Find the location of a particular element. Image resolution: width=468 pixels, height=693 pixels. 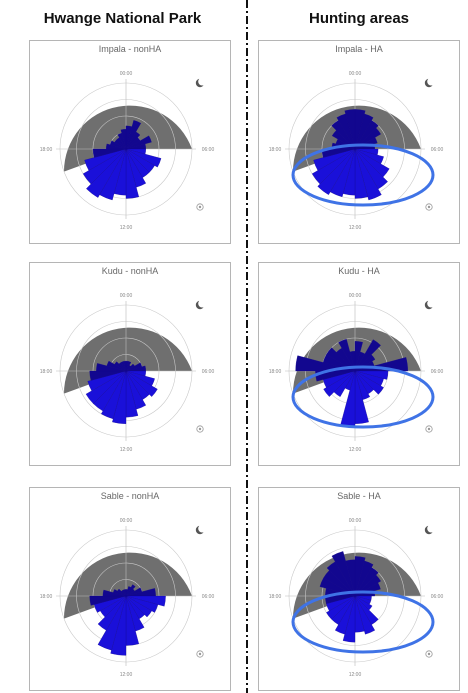

panel-title: Sable - HA is located at coordinates (359, 496).